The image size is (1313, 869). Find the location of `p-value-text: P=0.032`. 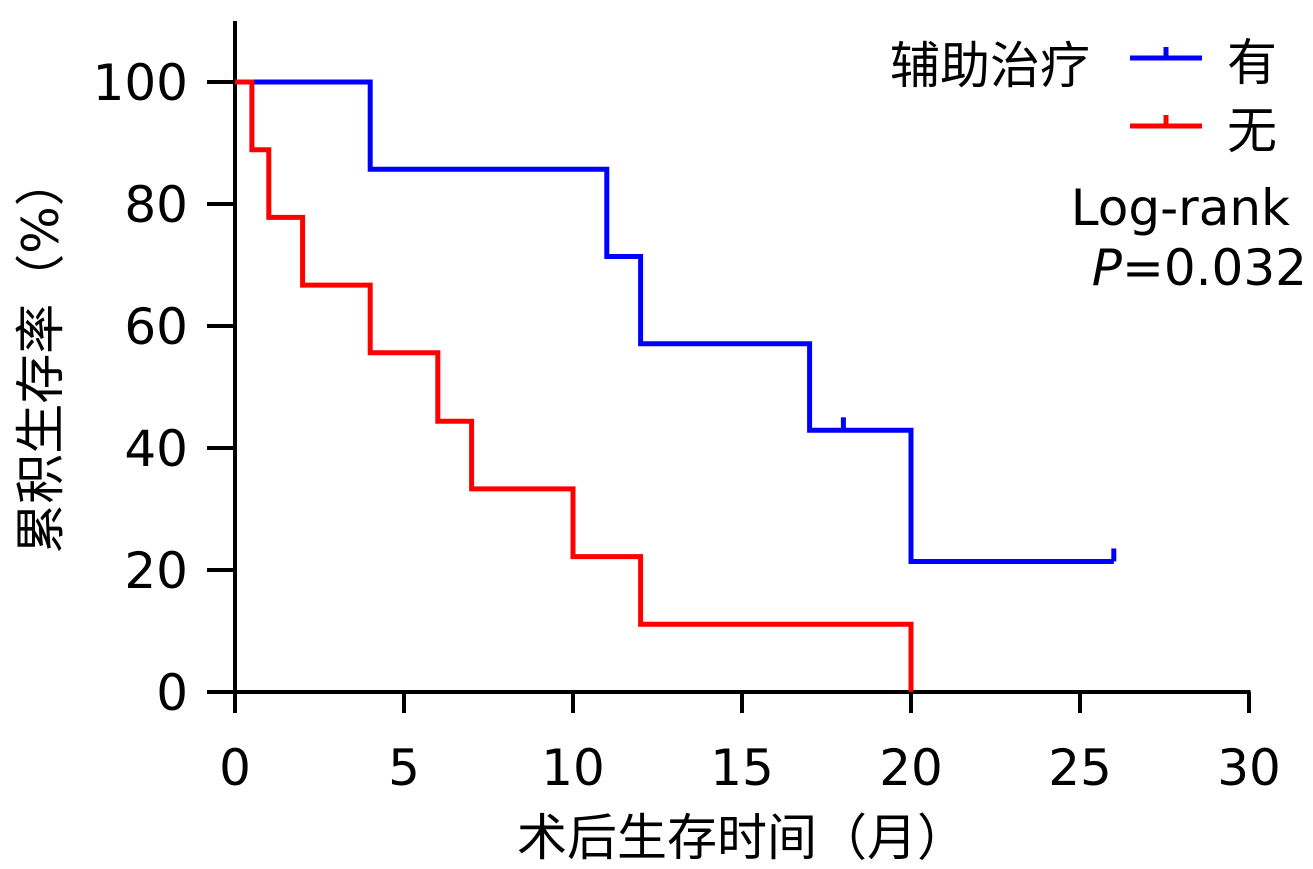

p-value-text: P=0.032 is located at coordinates (1199, 268).